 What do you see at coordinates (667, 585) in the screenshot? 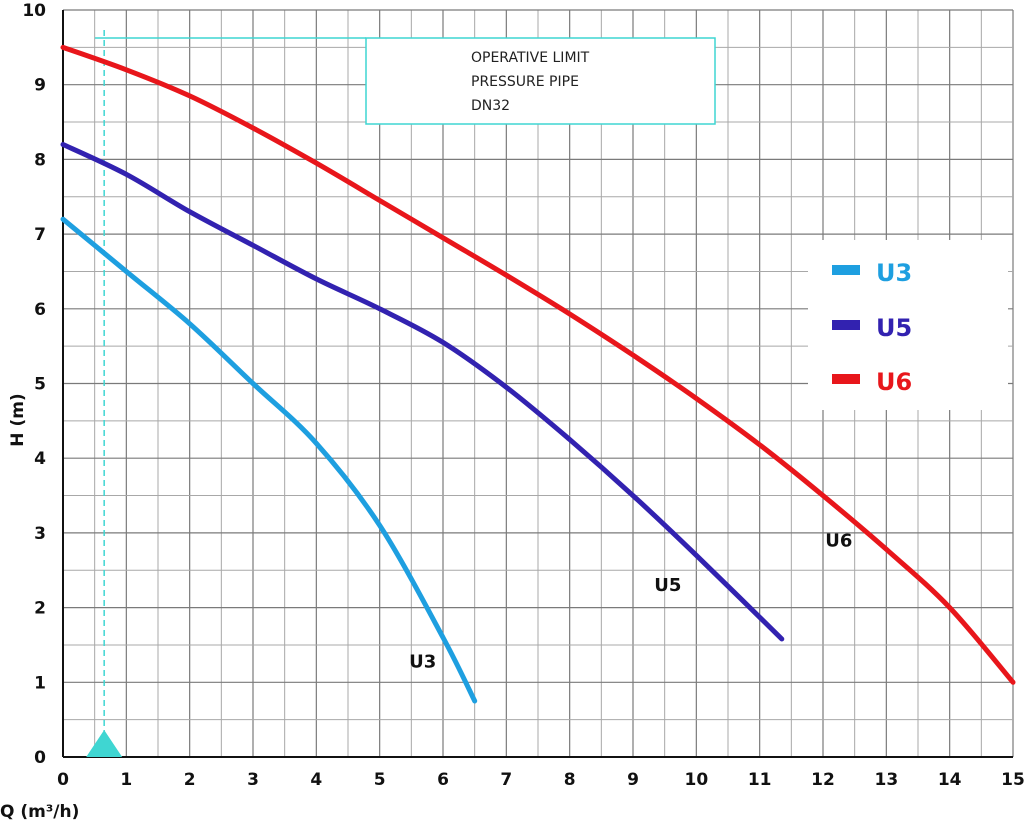
I see `curve-label-u5: U5` at bounding box center [667, 585].